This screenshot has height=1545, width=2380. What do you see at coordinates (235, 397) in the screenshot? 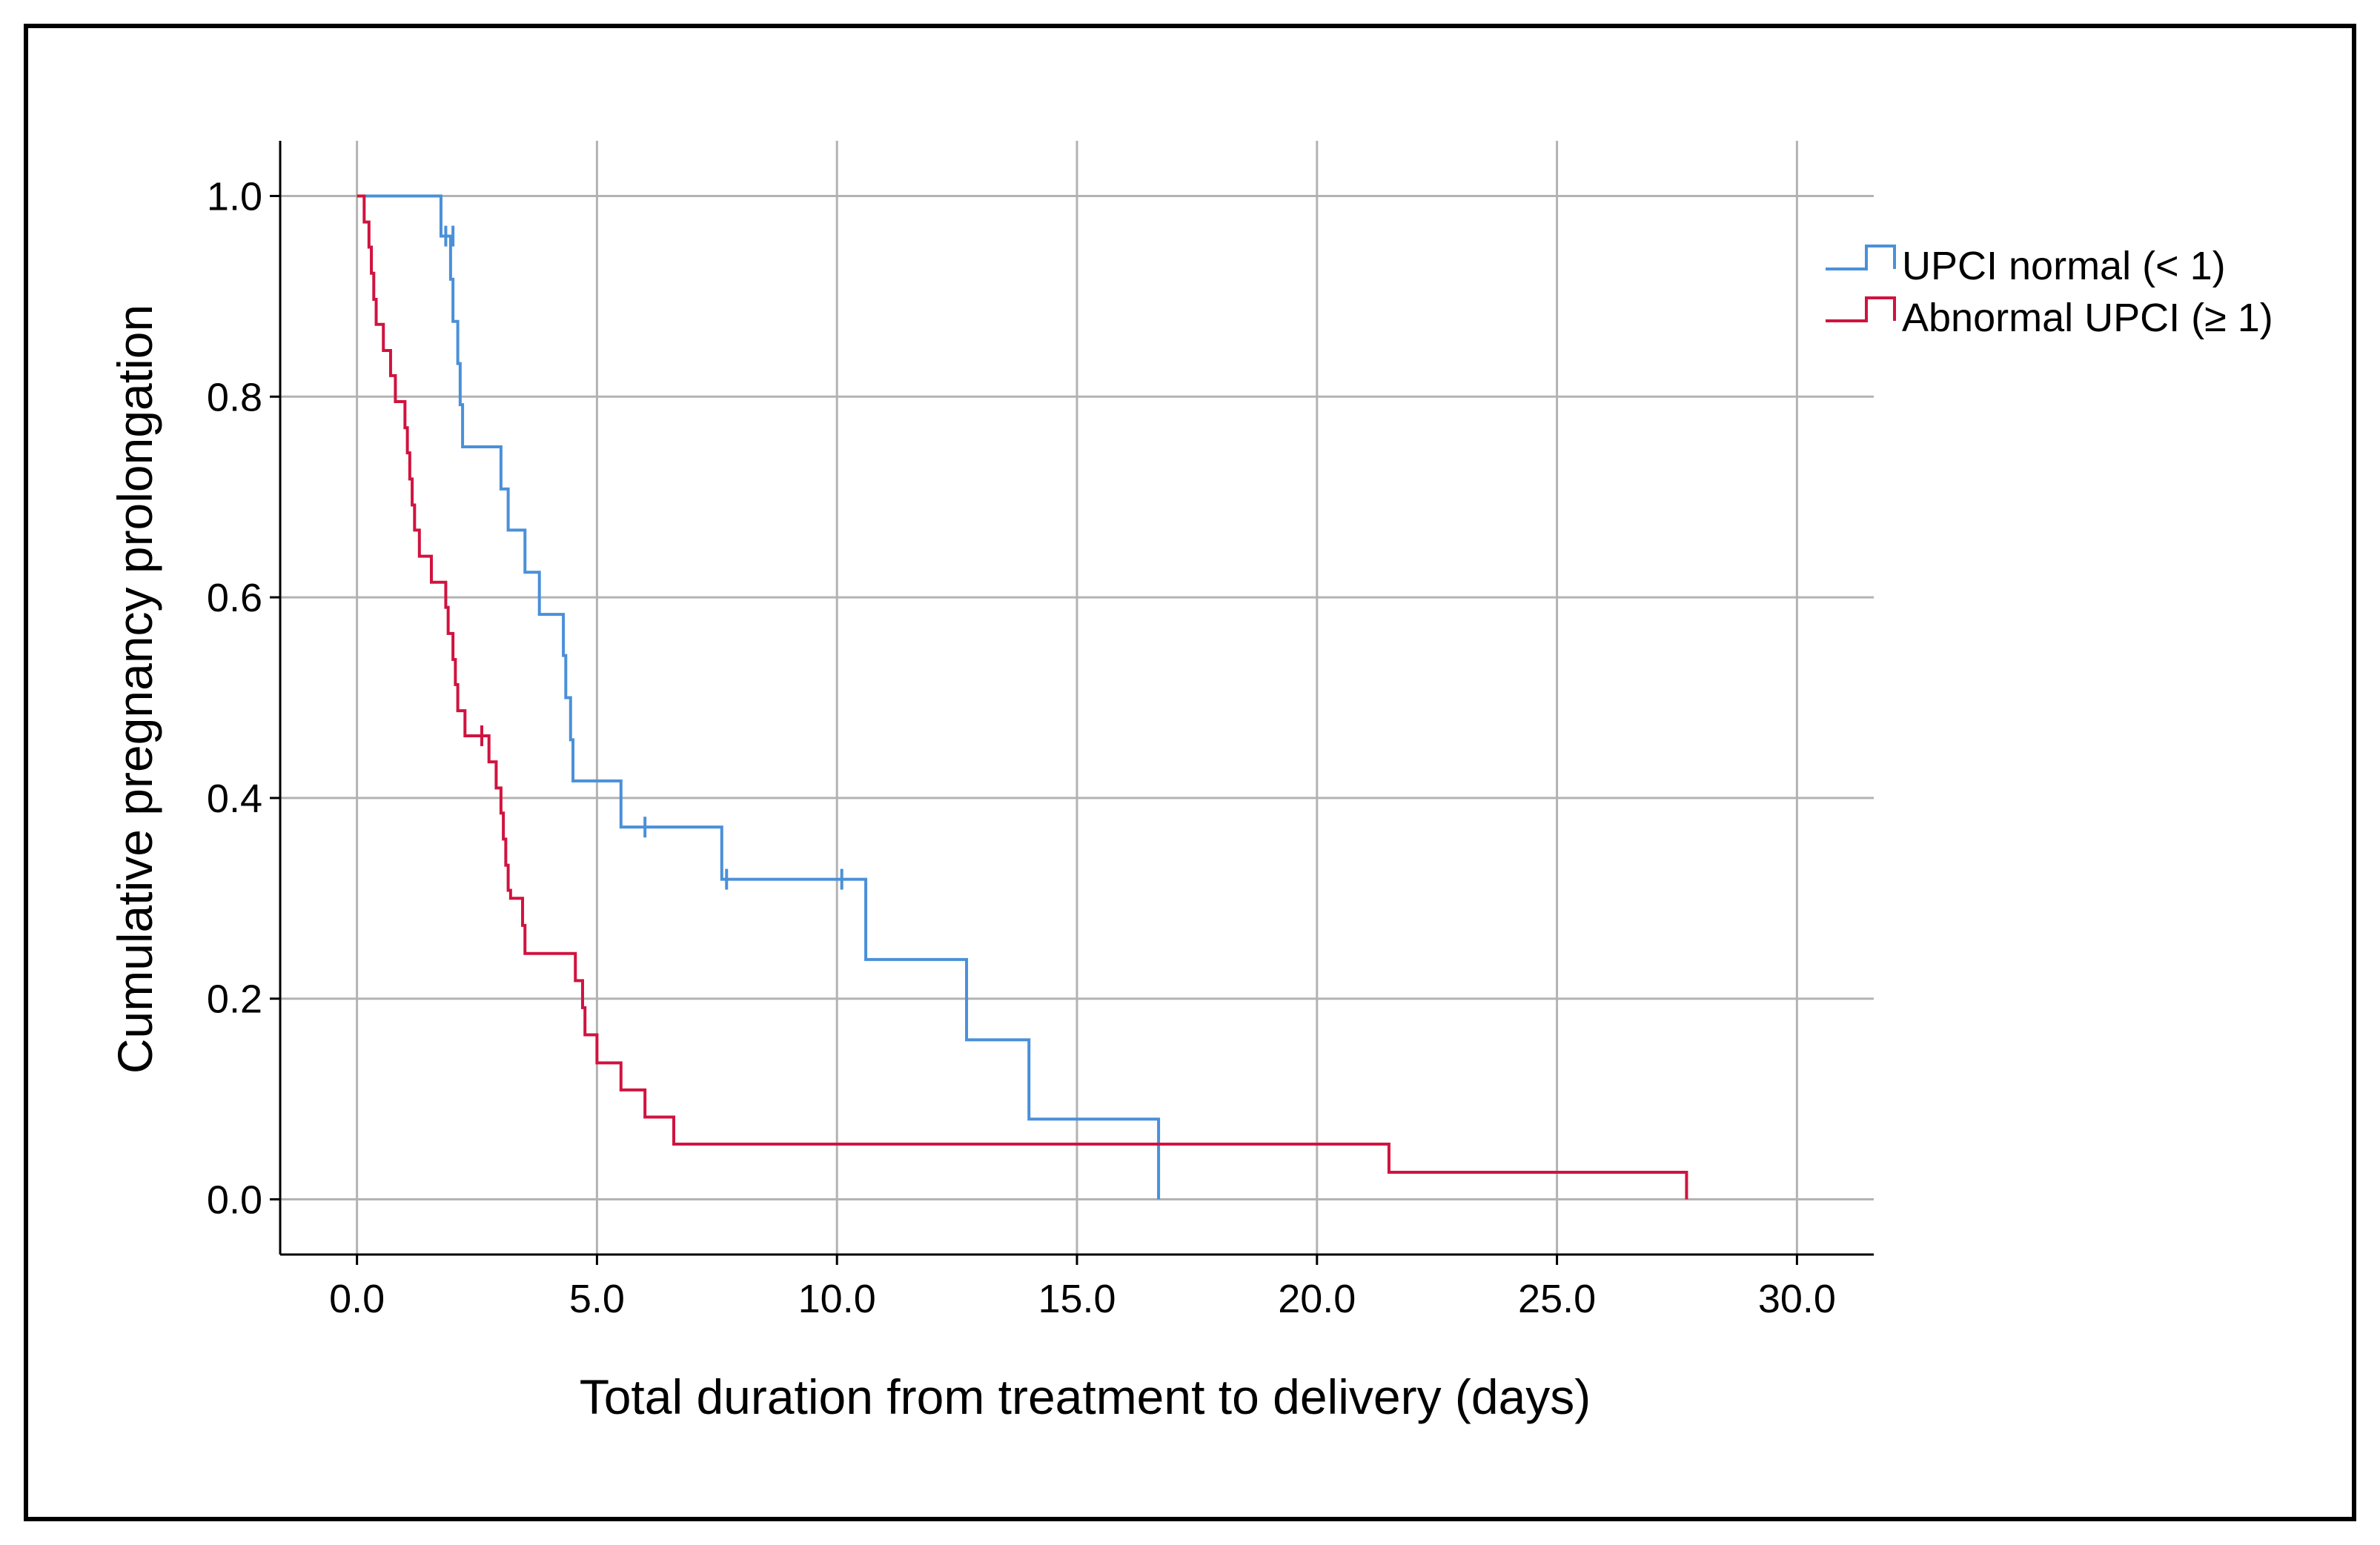
I see `y-tick-label: 0.8` at bounding box center [235, 397].